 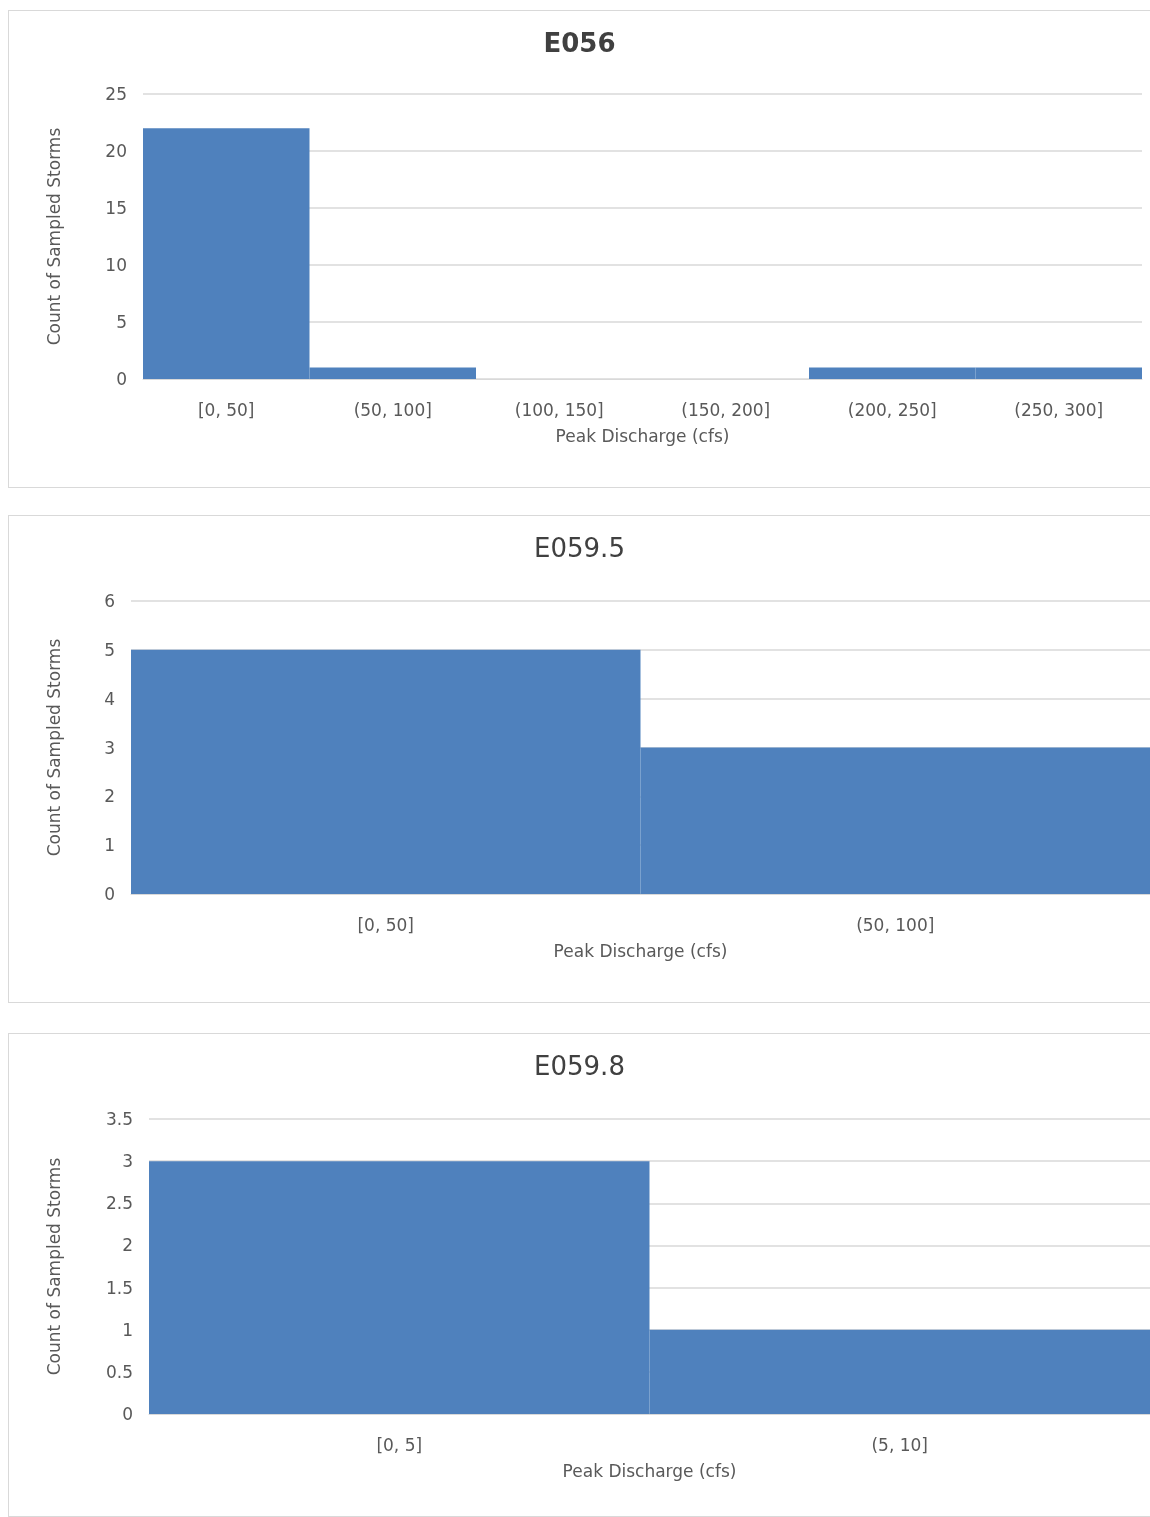 What do you see at coordinates (399, 1444) in the screenshot?
I see `x-tick-label: [0, 5]` at bounding box center [399, 1444].